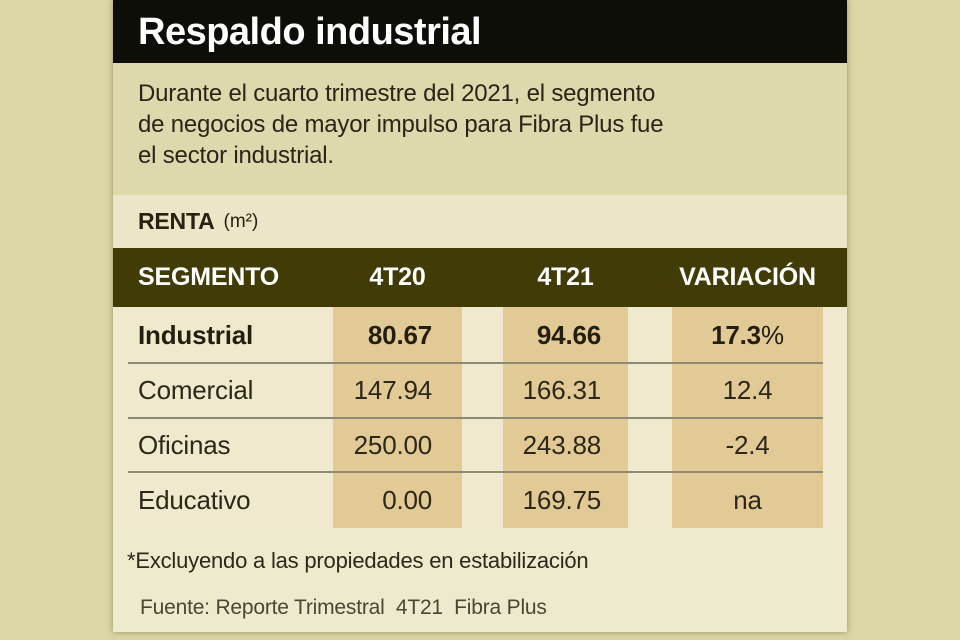 The image size is (960, 640). I want to click on cell-variacion: -2.4, so click(747, 445).